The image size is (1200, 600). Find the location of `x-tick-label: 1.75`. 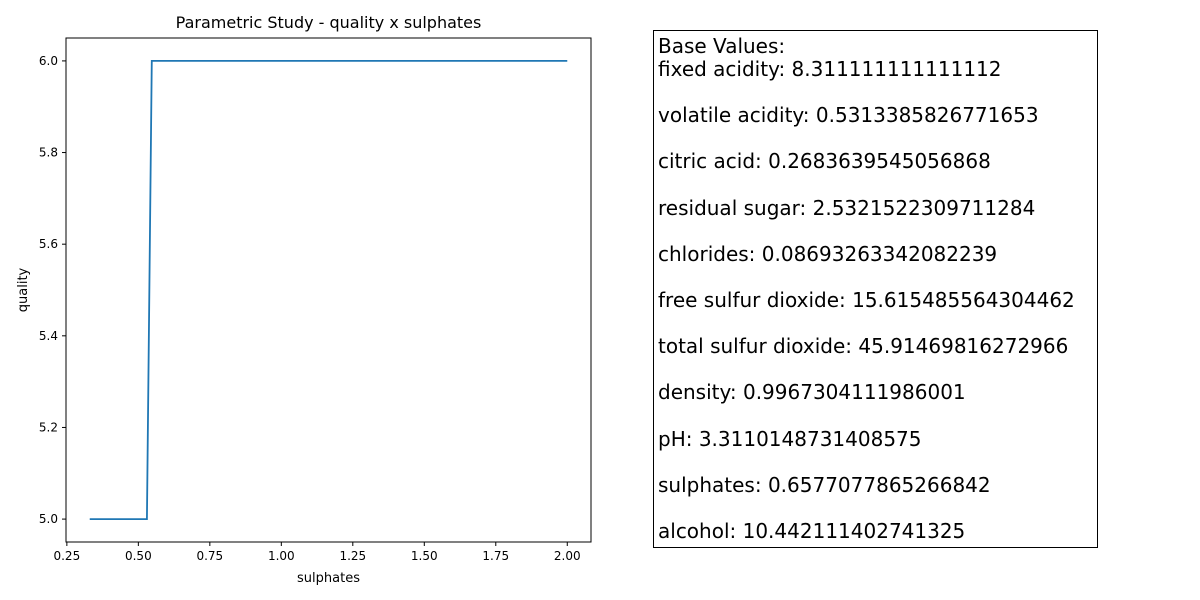

x-tick-label: 1.75 is located at coordinates (495, 556).